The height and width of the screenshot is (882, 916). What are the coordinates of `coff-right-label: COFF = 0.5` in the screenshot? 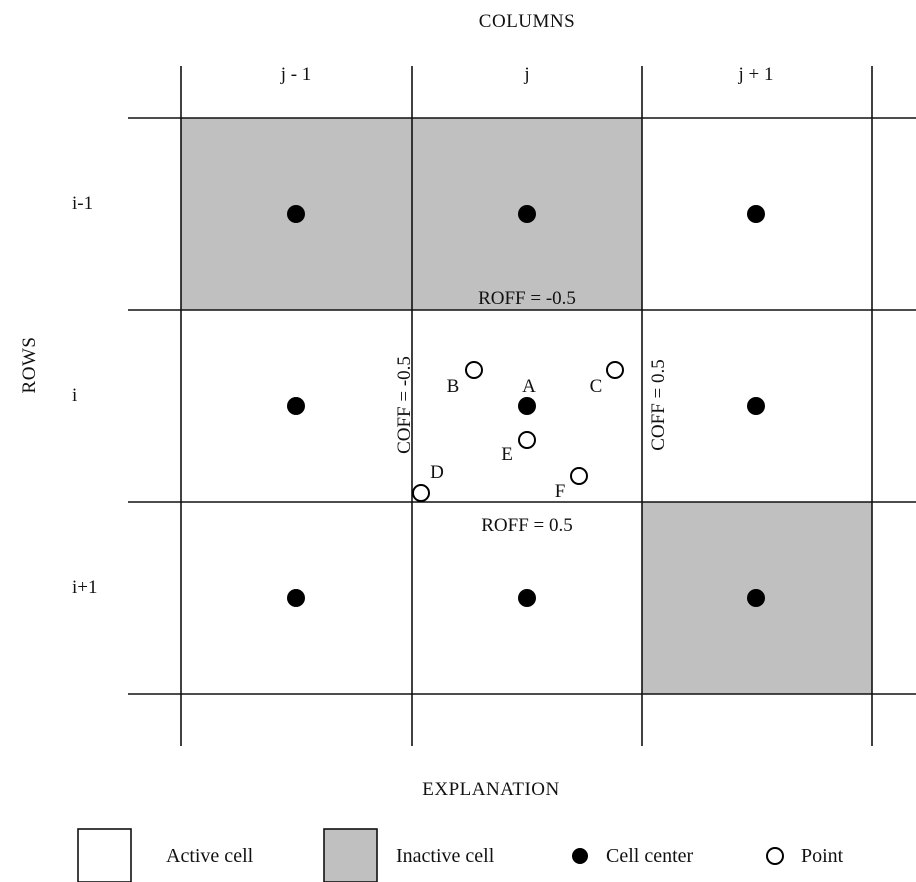 It's located at (658, 405).